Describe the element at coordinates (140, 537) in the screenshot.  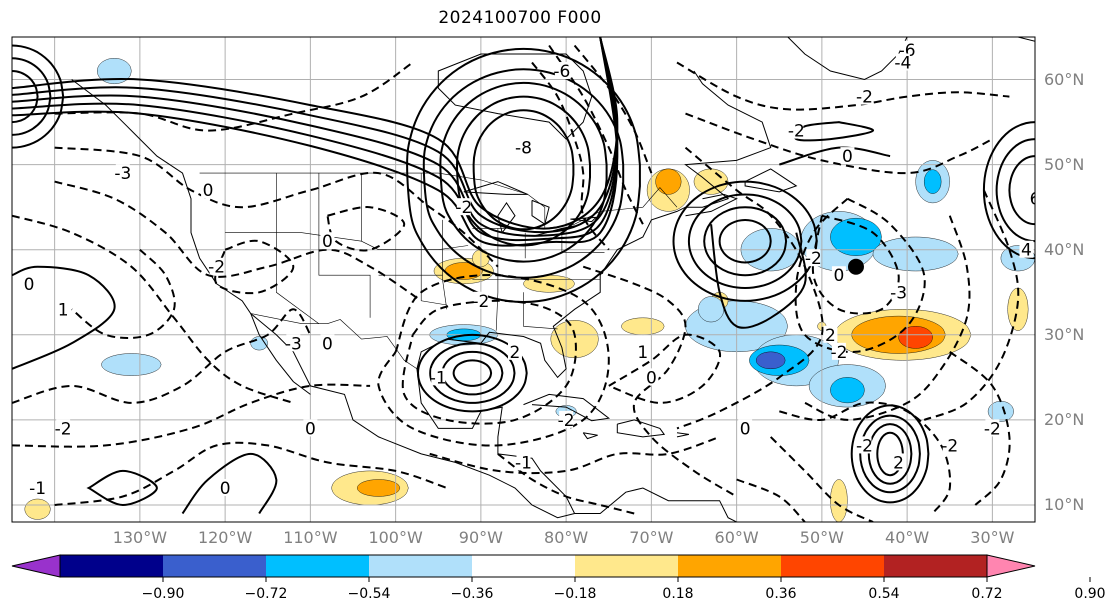
I see `longitude-label: 130°W` at that location.